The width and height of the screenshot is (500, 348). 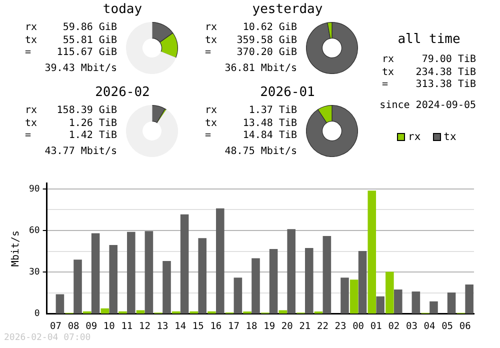 What do you see at coordinates (252, 326) in the screenshot?
I see `x-tick-label: 18` at bounding box center [252, 326].